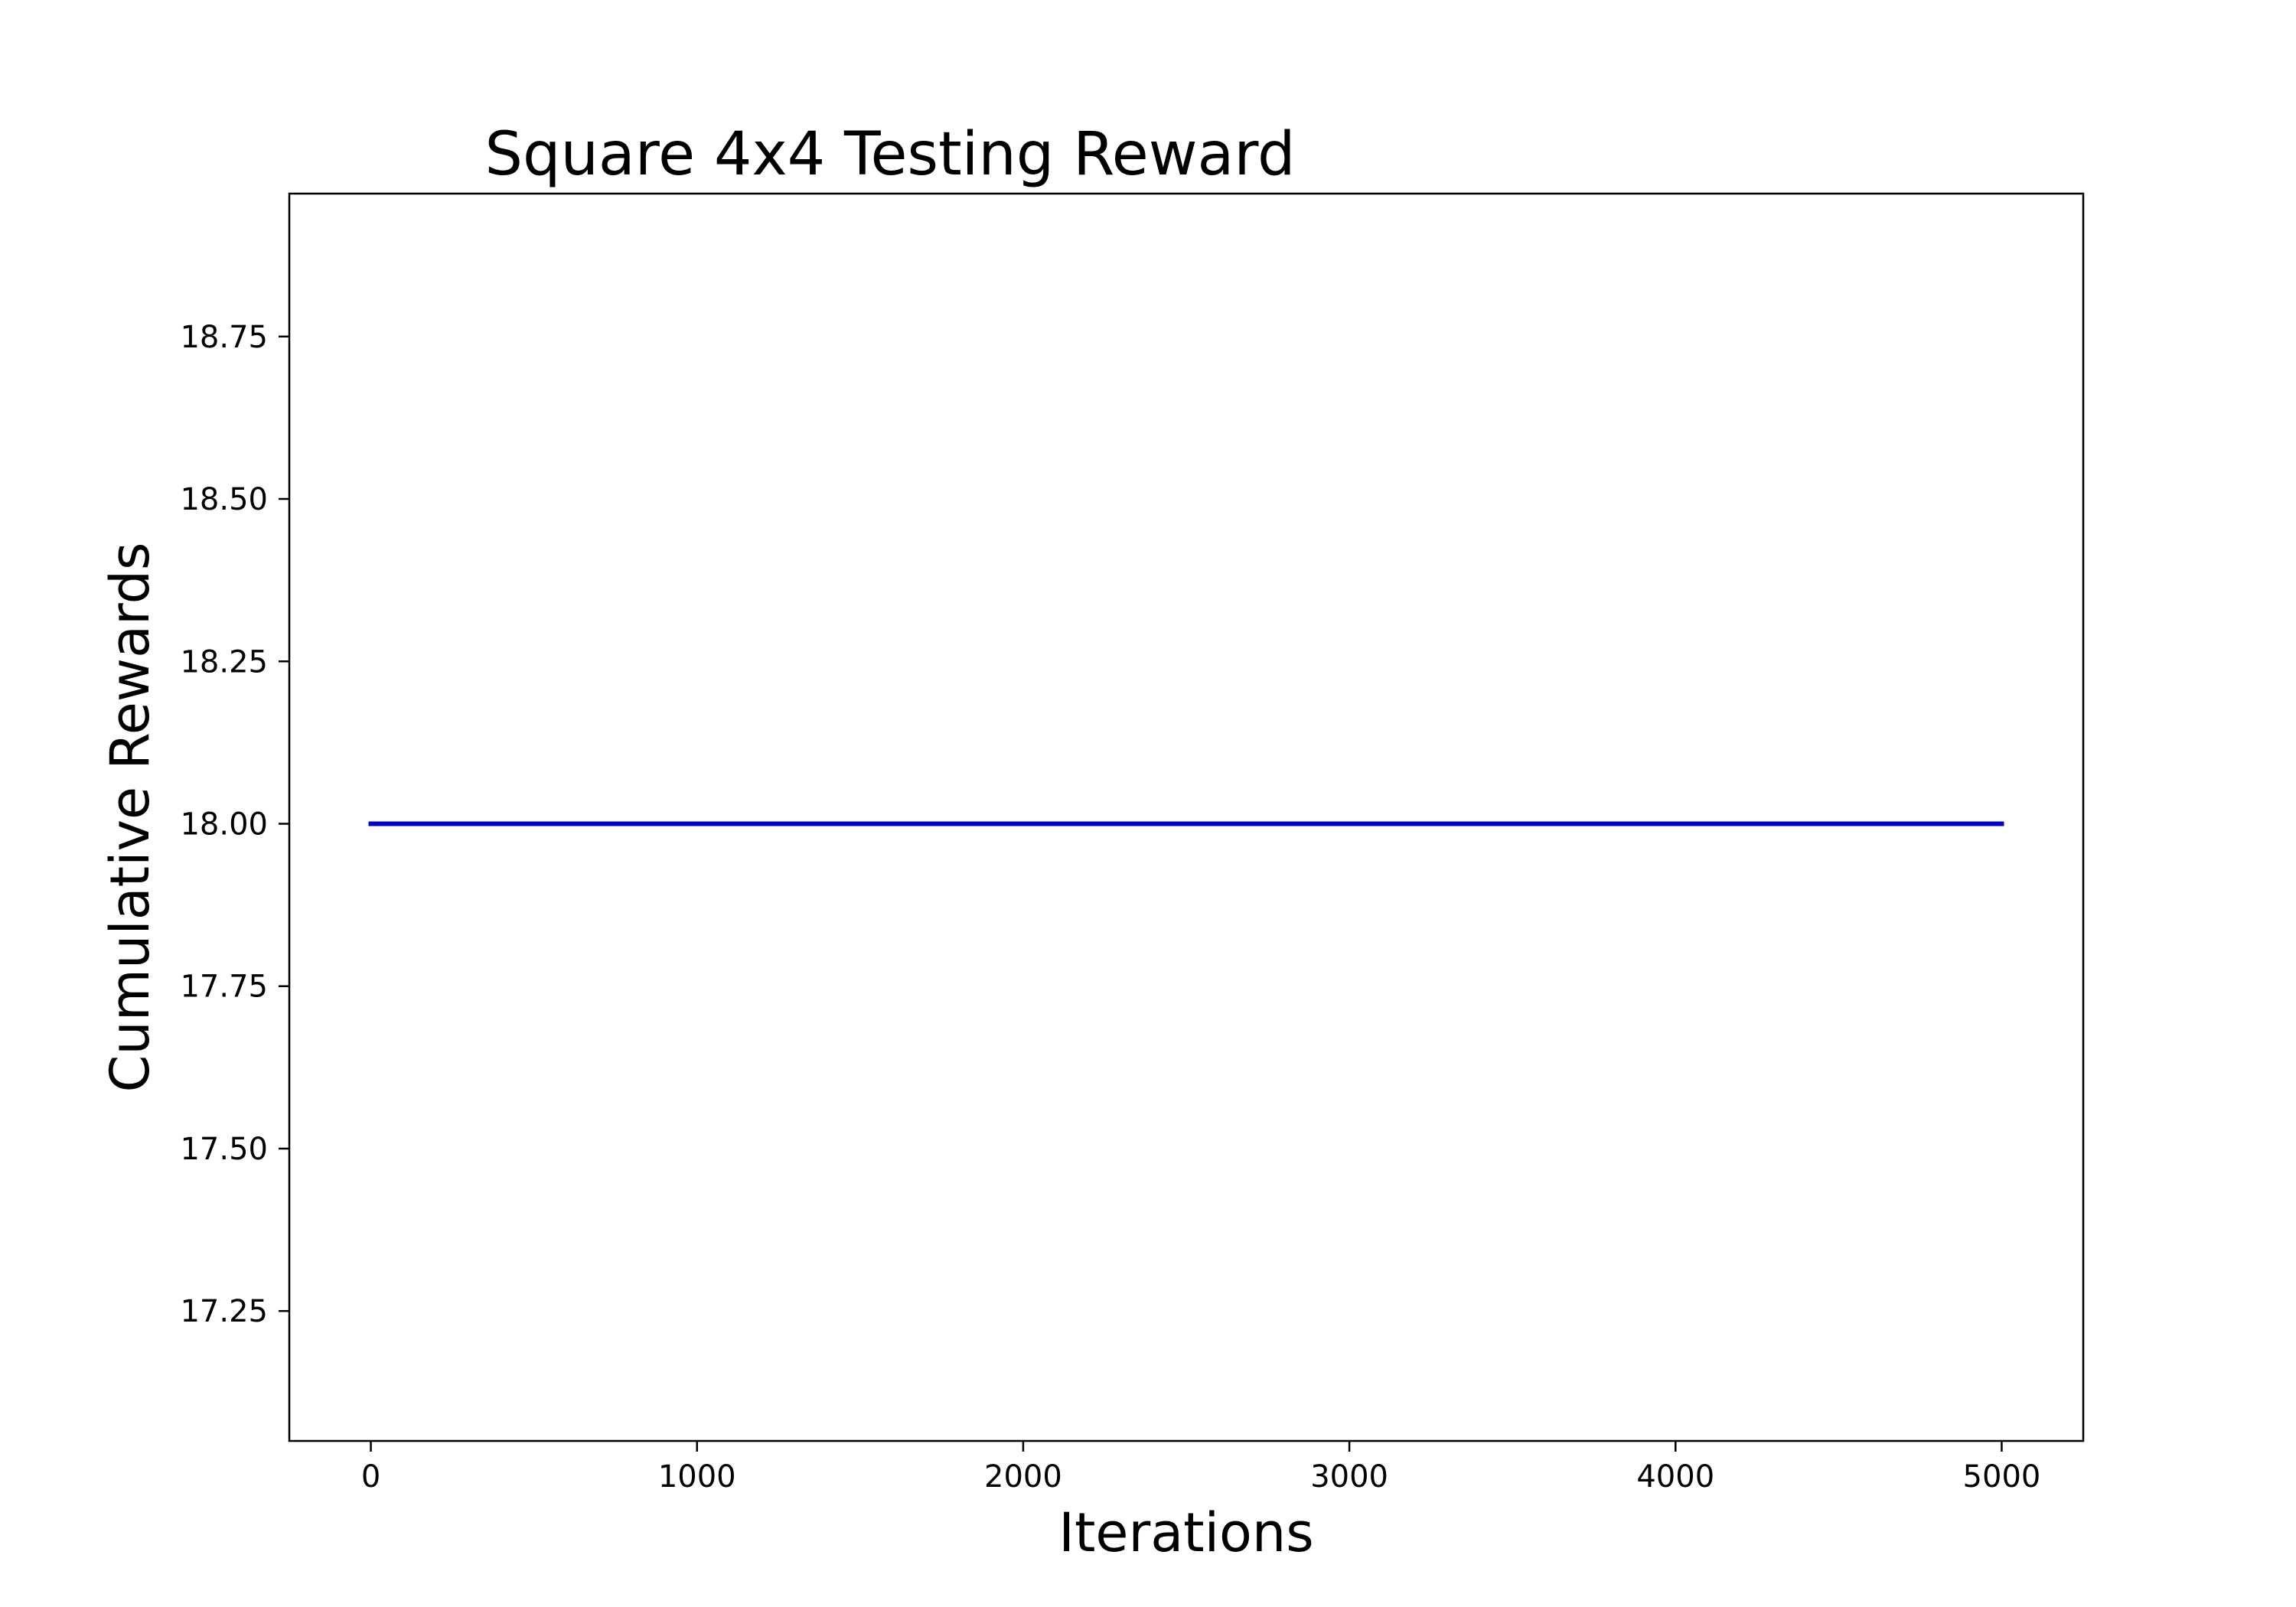 Image resolution: width=2296 pixels, height=1607 pixels. What do you see at coordinates (1349, 1477) in the screenshot?
I see `x-tick-label: 3000` at bounding box center [1349, 1477].